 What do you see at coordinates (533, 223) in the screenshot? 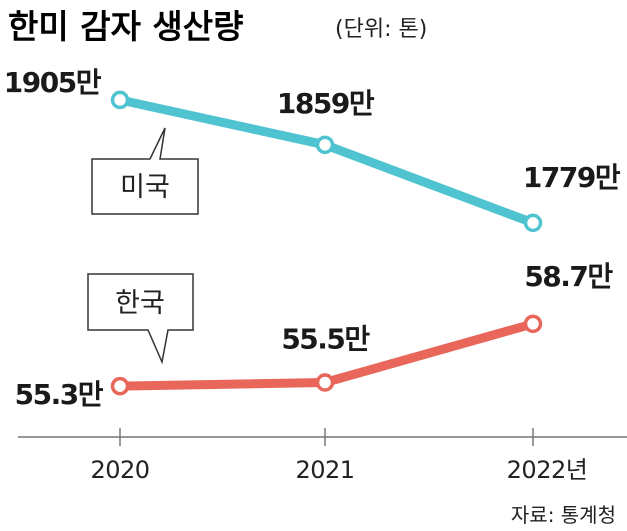
I see `data-point-usa-2022` at bounding box center [533, 223].